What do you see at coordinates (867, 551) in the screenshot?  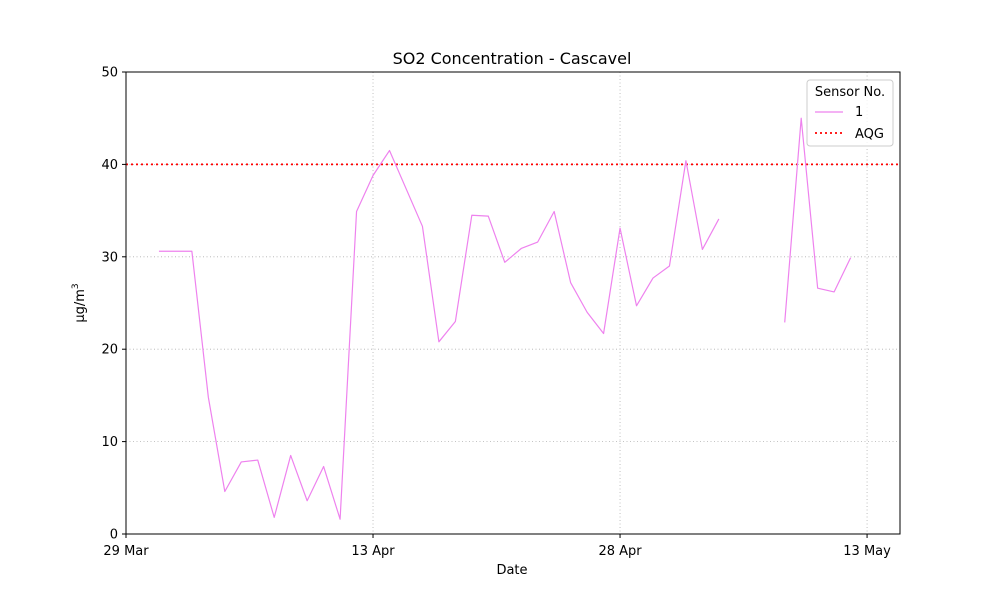 I see `x-tick-label: 13 May` at bounding box center [867, 551].